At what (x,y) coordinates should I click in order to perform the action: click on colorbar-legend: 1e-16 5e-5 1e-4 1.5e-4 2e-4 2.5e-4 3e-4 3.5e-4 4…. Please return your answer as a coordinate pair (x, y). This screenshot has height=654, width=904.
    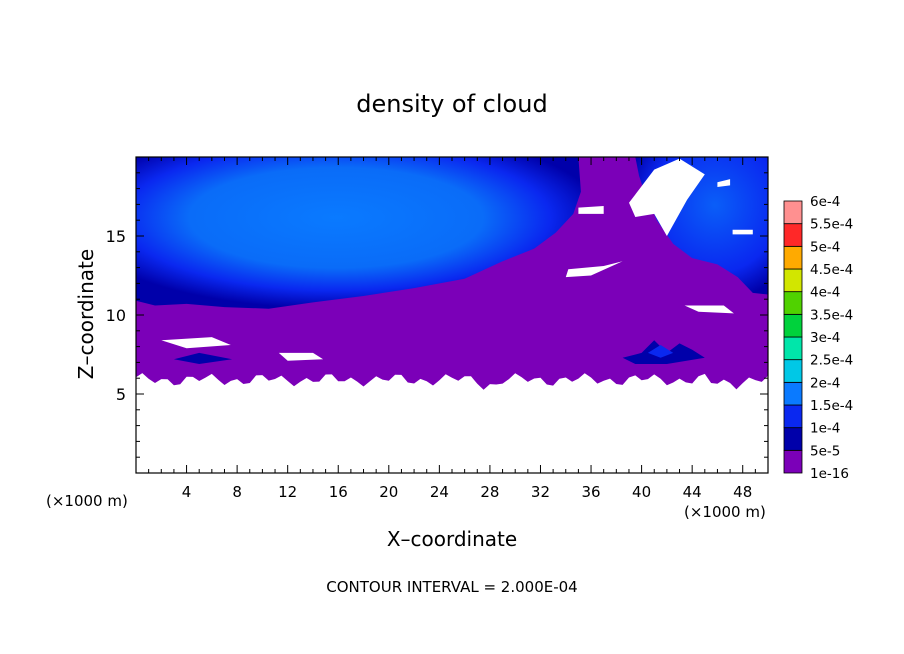
    Looking at the image, I should click on (818, 338).